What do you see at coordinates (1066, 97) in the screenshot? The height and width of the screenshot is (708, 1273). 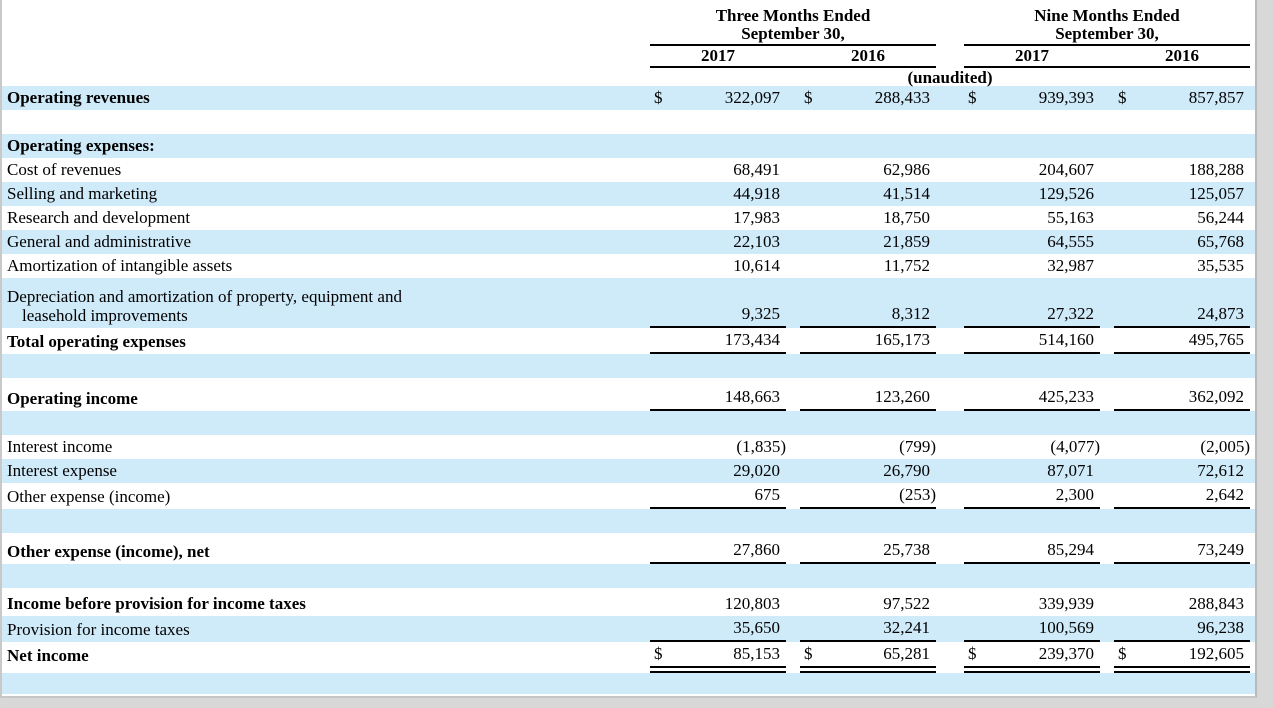 I see `cell-value: 939,393` at bounding box center [1066, 97].